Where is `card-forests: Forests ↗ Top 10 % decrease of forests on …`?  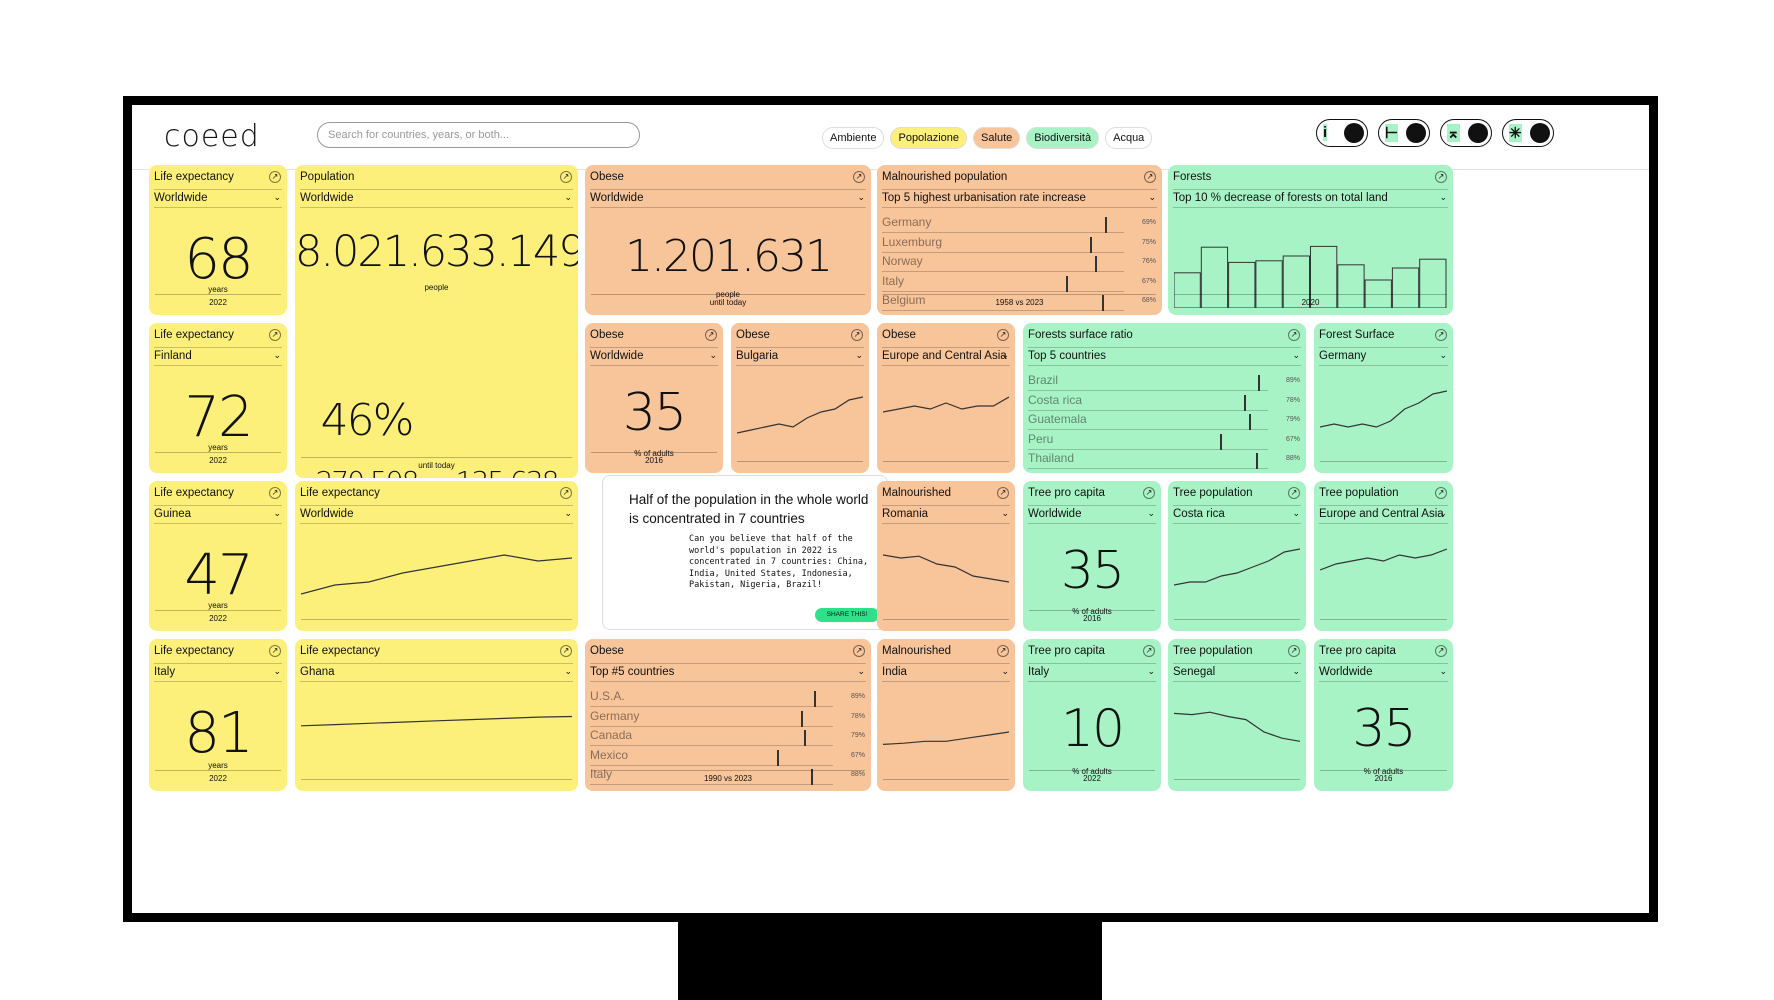
card-forests: Forests ↗ Top 10 % decrease of forests on … is located at coordinates (1310, 240).